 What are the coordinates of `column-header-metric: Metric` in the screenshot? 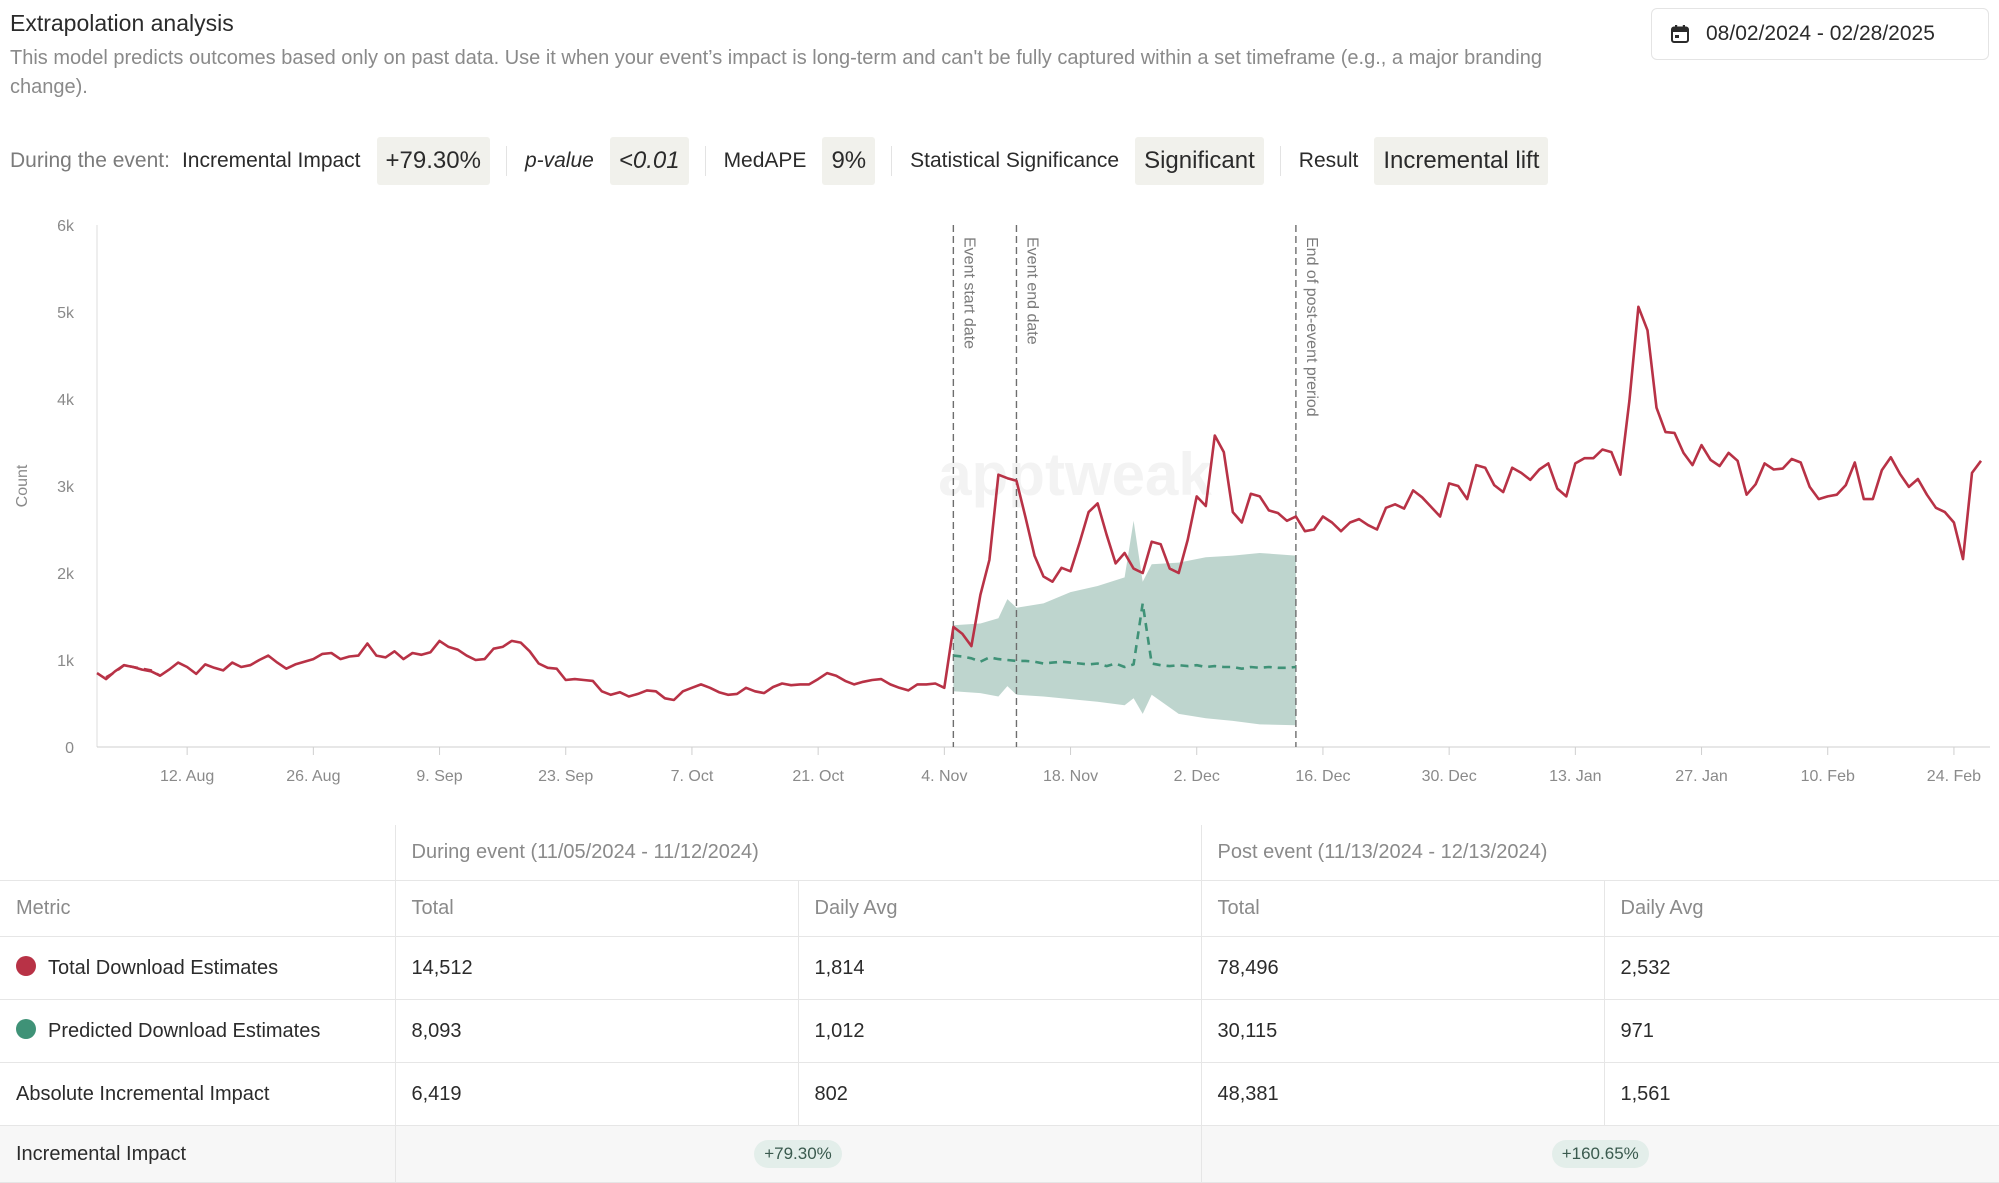 It's located at (197, 908).